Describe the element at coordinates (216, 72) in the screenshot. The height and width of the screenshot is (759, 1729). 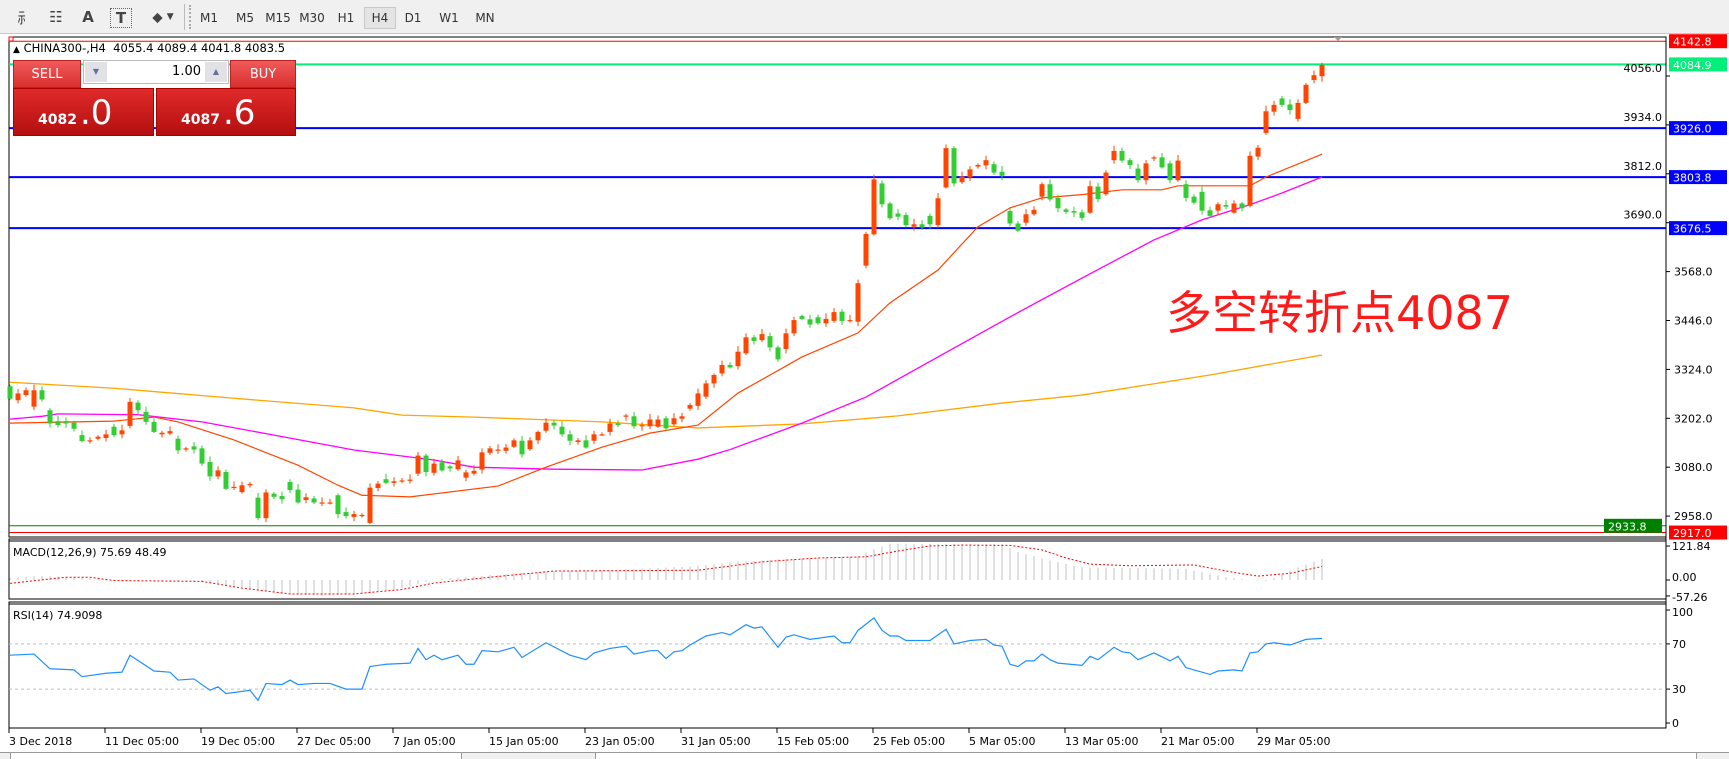
I see `increase-lot-icon: ▲` at that location.